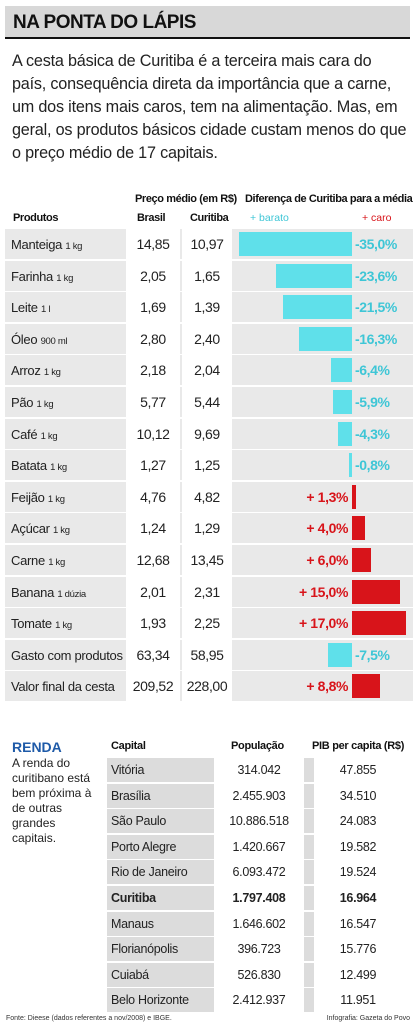 This screenshot has height=1031, width=418. Describe the element at coordinates (153, 275) in the screenshot. I see `price-brasil: 2,05` at that location.